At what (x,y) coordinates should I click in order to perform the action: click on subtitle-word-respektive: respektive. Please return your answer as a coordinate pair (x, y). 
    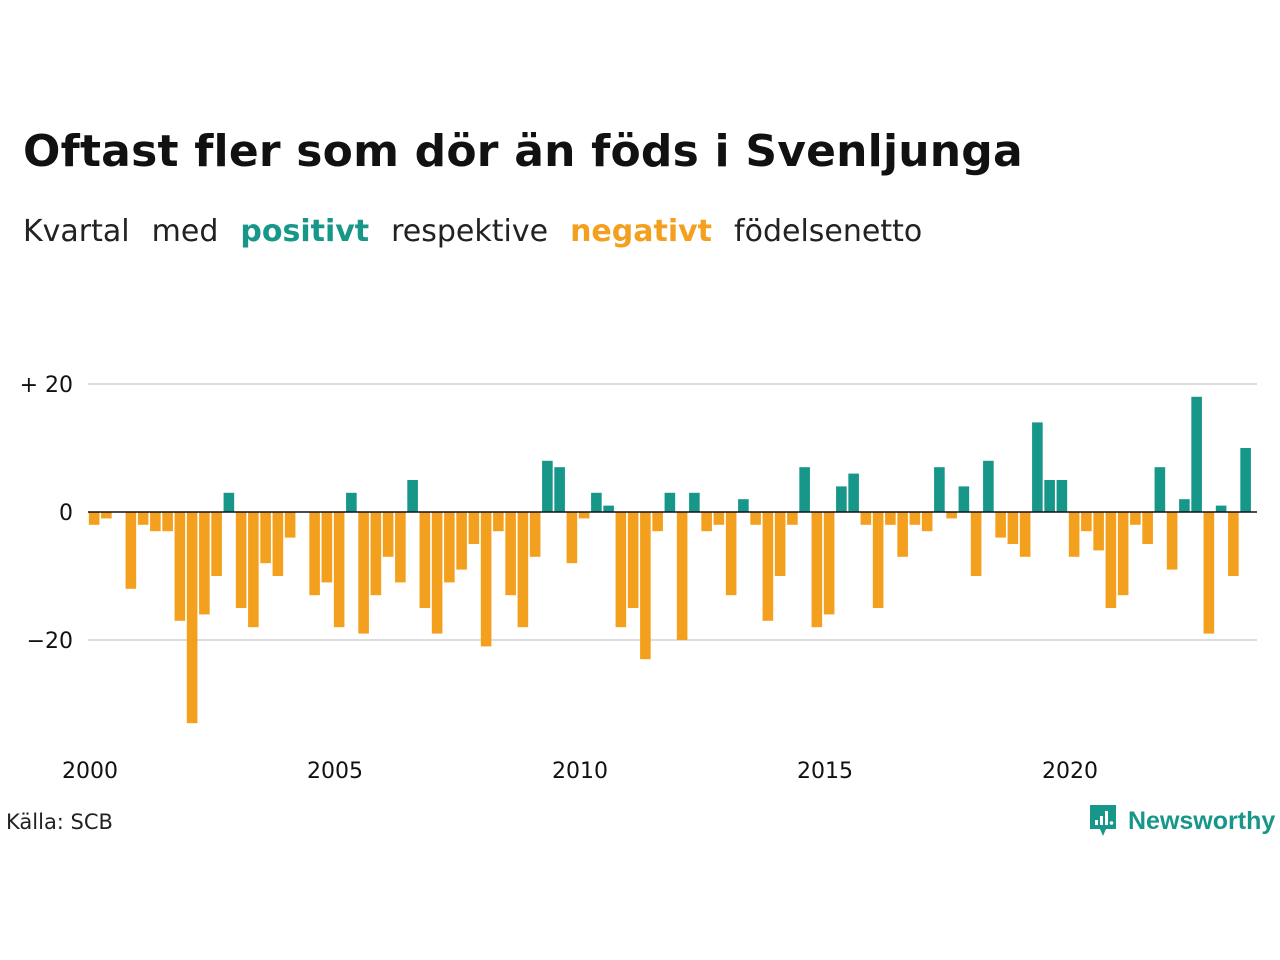
    Looking at the image, I should click on (470, 231).